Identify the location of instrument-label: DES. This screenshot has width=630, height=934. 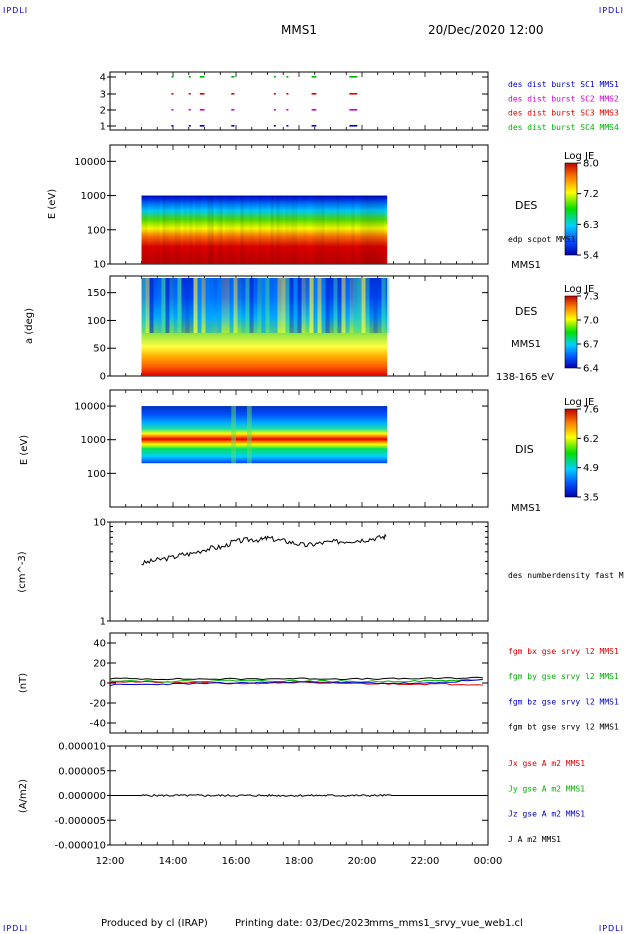
(526, 205).